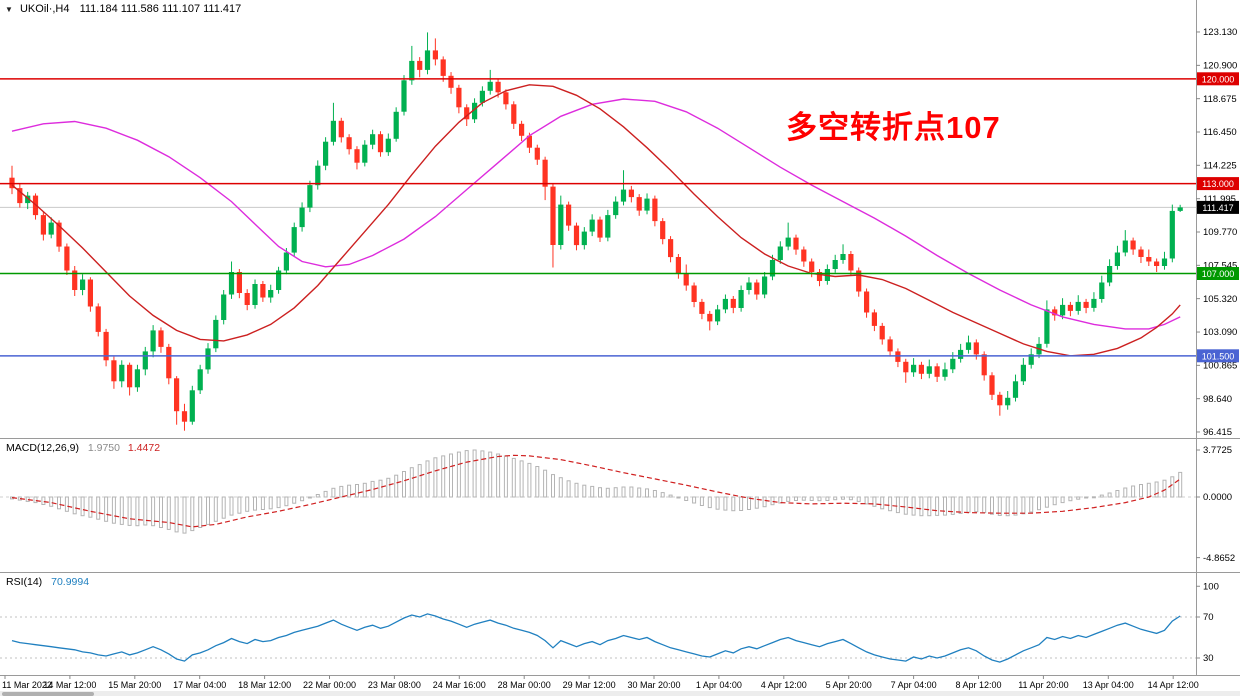 This screenshot has height=696, width=1240. I want to click on price-badge-120.000: 120.000, so click(1218, 79).